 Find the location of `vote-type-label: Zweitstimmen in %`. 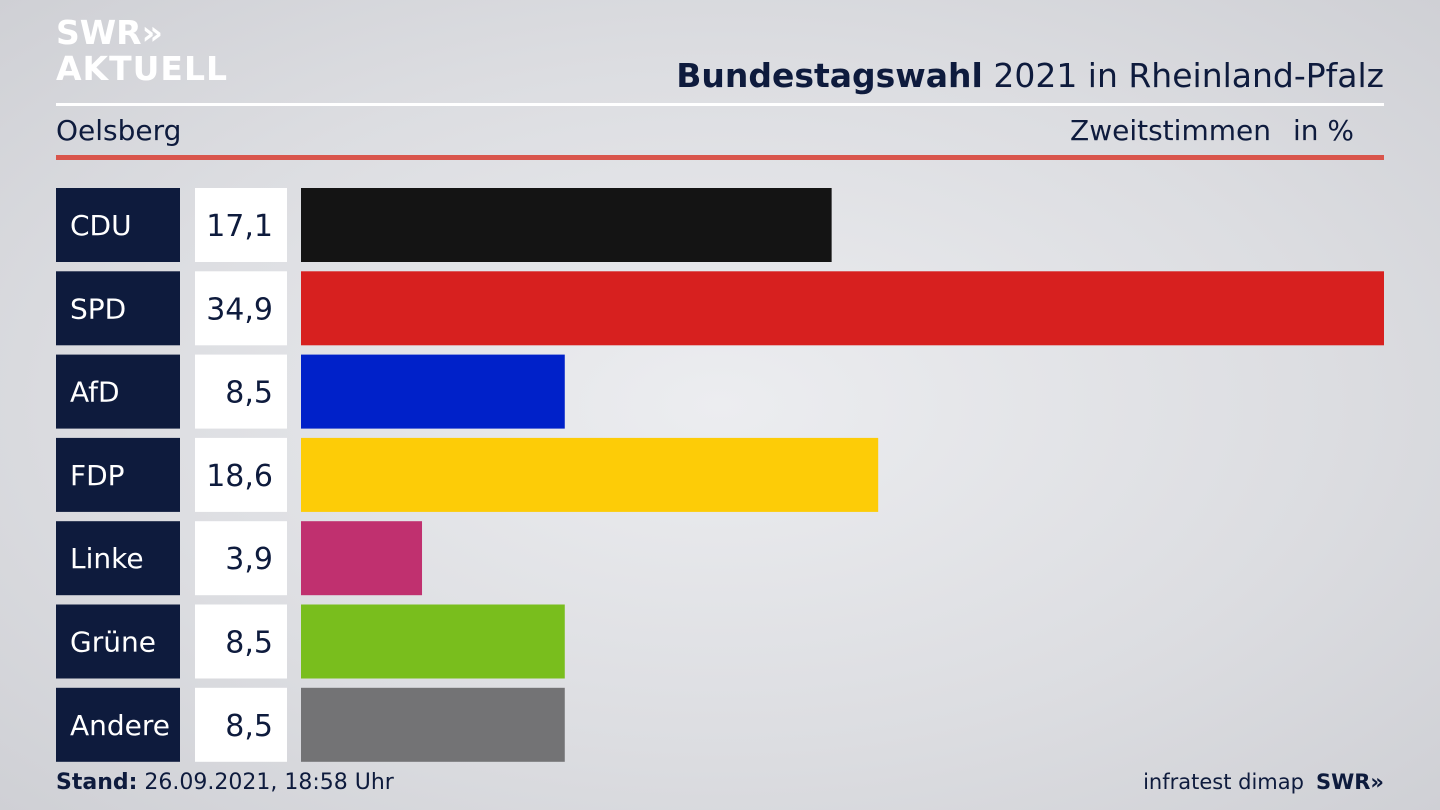

vote-type-label: Zweitstimmen in % is located at coordinates (1212, 130).